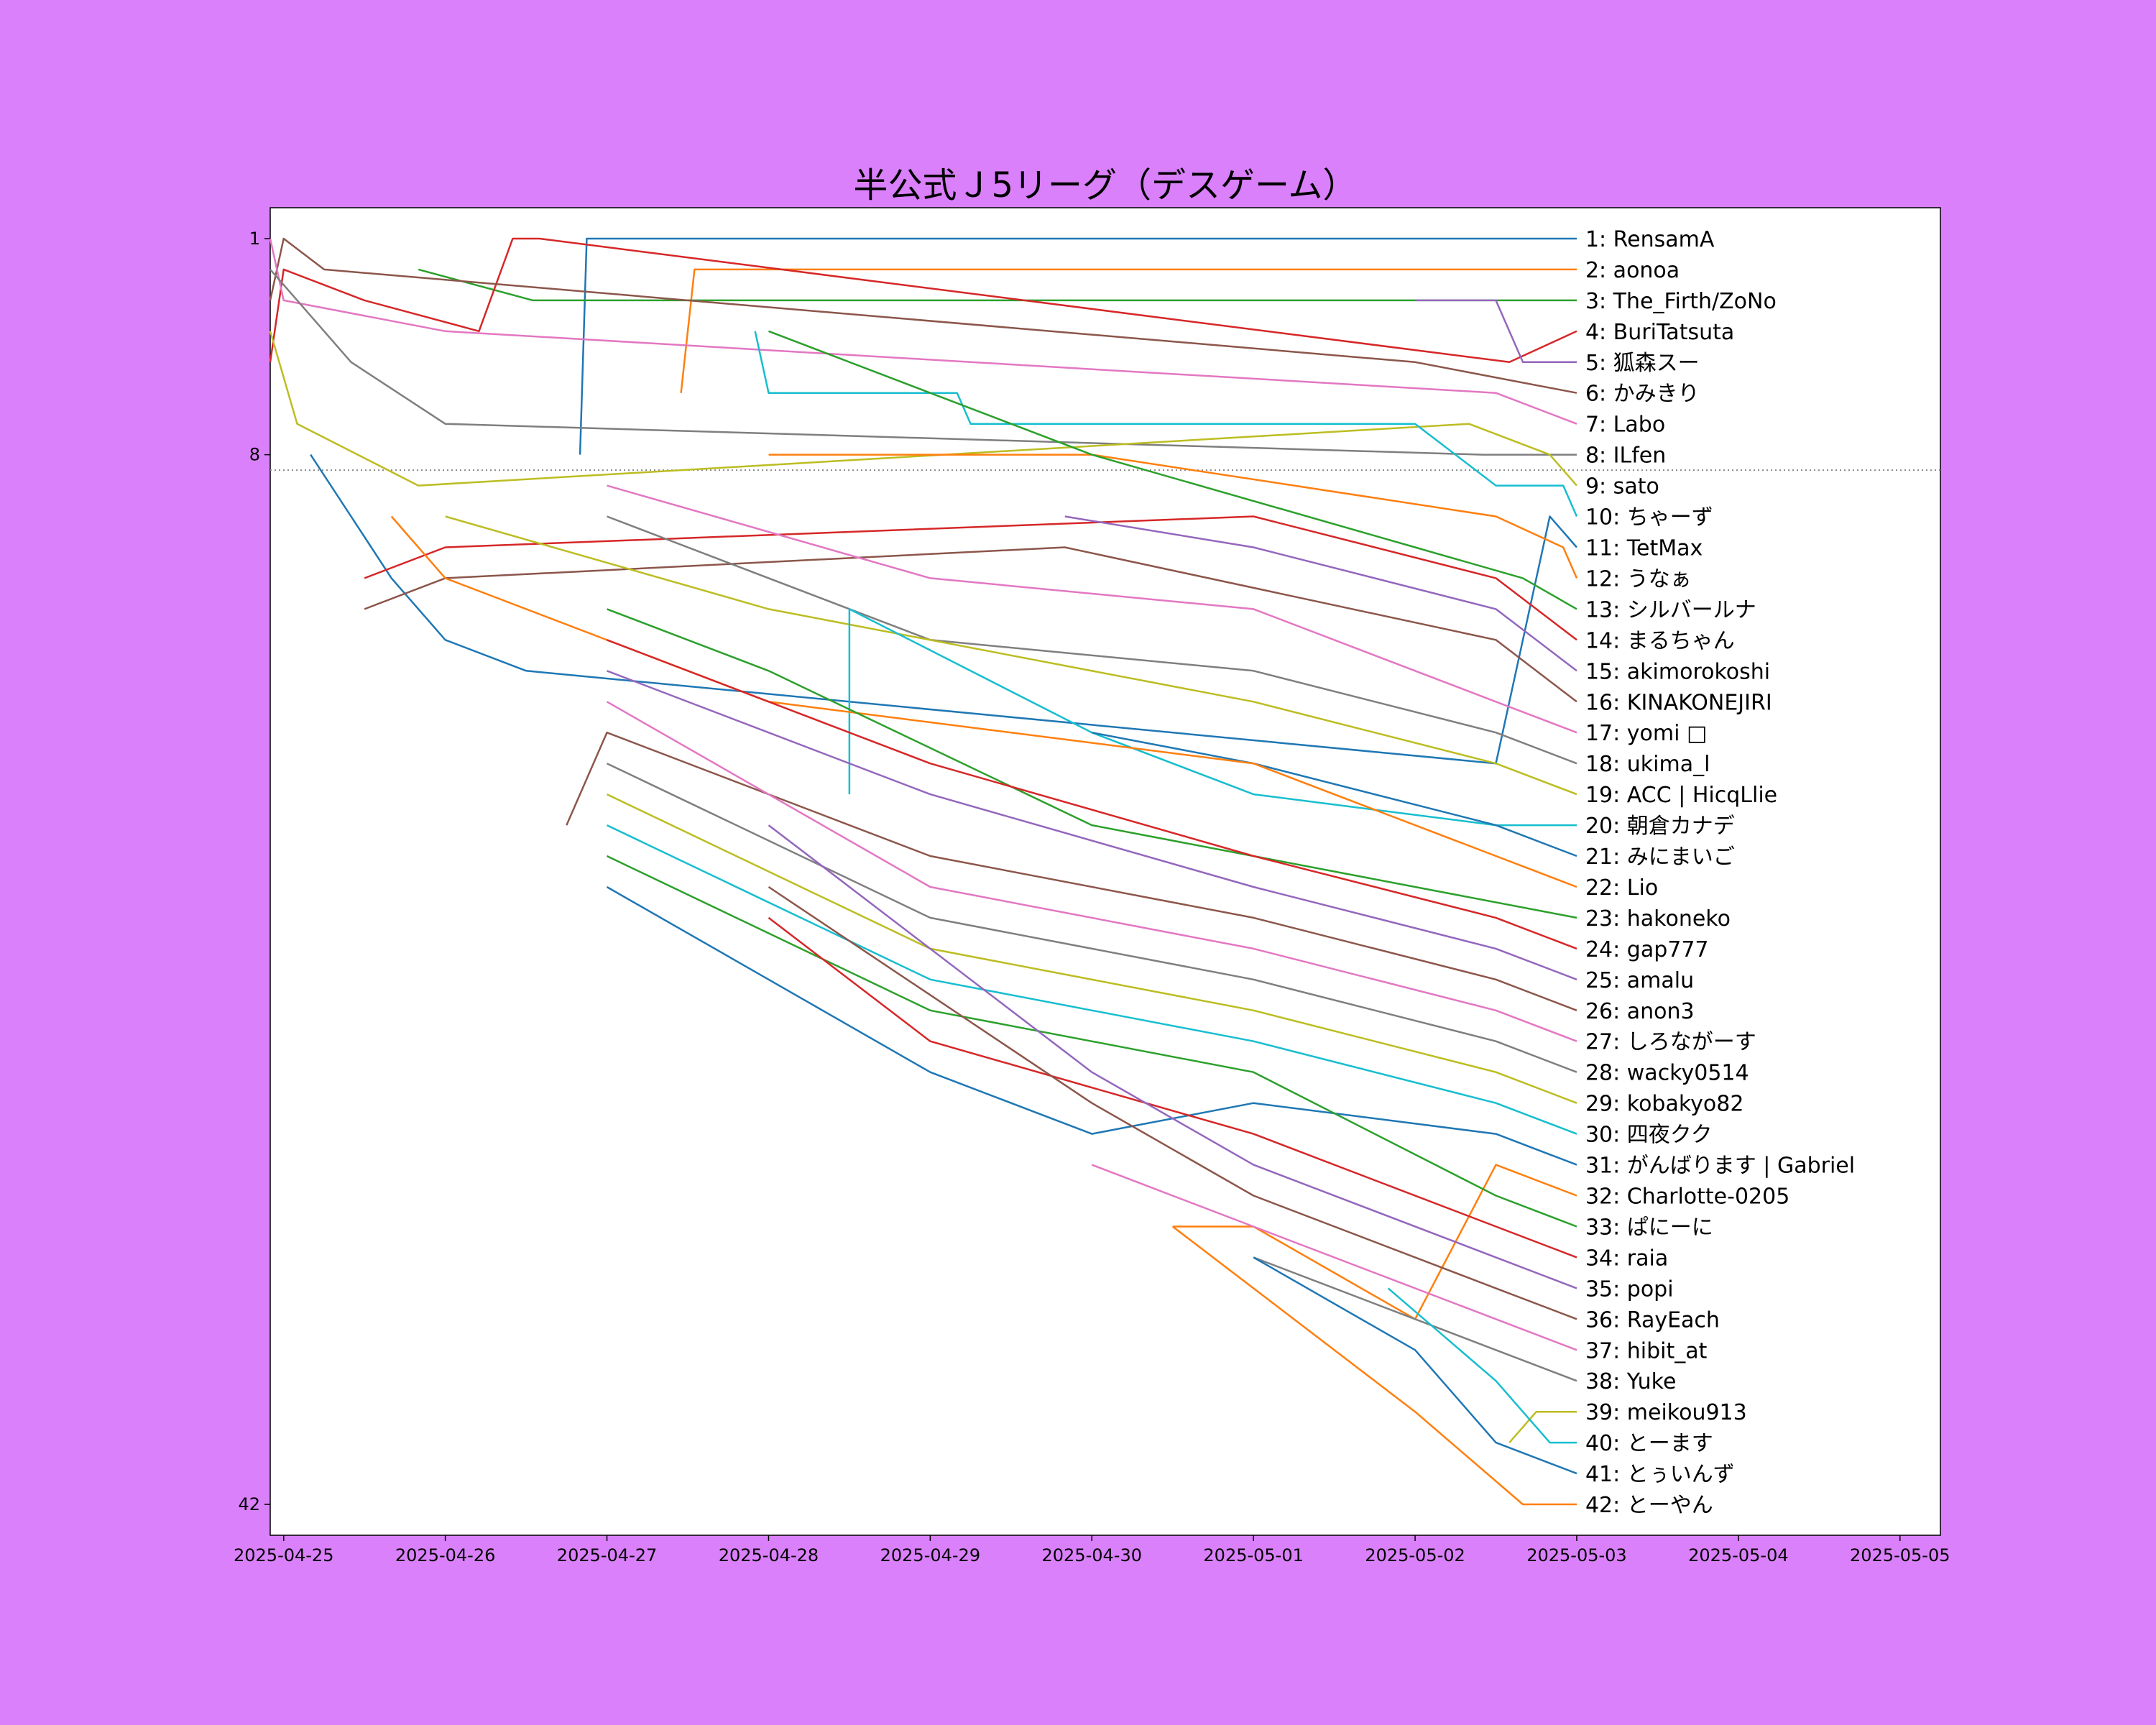  Describe the element at coordinates (1681, 795) in the screenshot. I see `series-label-rank-19: 19: ACC | HicqLlie` at that location.